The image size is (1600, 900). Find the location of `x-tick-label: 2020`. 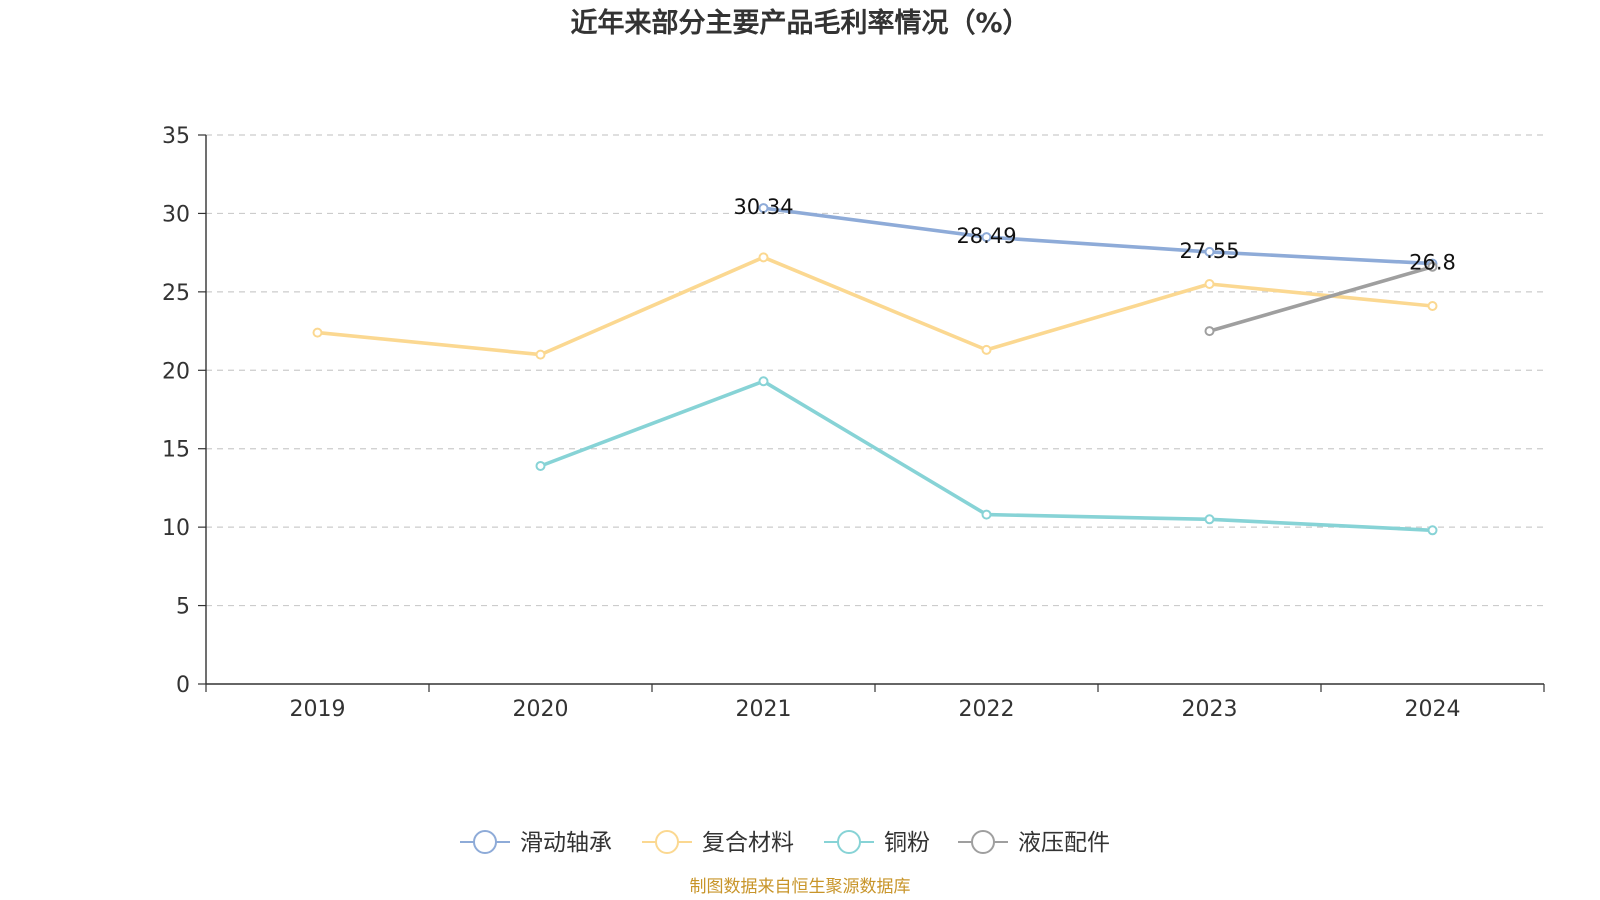

x-tick-label: 2020 is located at coordinates (541, 709).